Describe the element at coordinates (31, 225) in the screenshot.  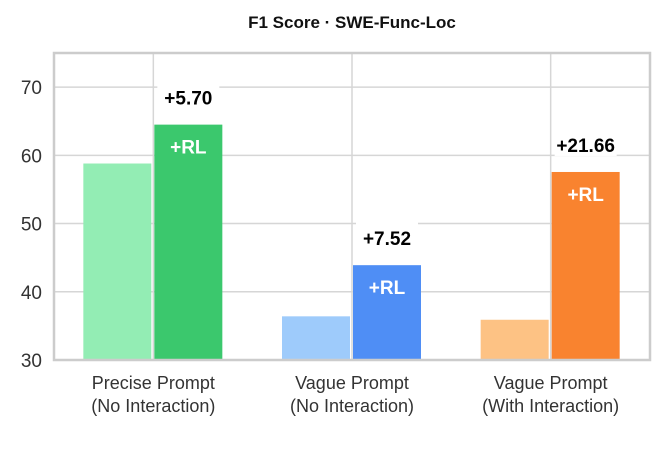
I see `y-tick-label: 50` at that location.